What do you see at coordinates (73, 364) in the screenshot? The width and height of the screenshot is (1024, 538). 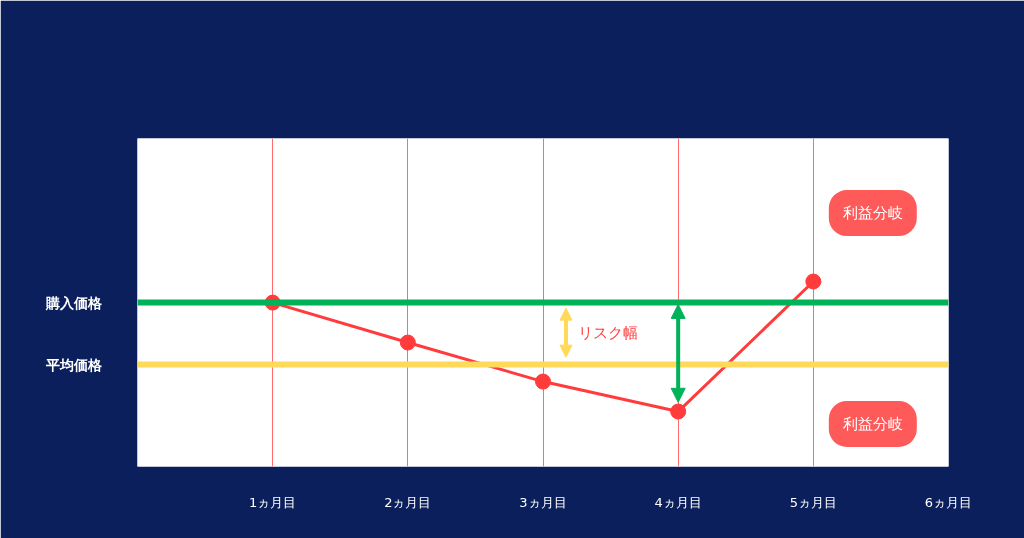 I see `ref-line-label: 平均価格` at bounding box center [73, 364].